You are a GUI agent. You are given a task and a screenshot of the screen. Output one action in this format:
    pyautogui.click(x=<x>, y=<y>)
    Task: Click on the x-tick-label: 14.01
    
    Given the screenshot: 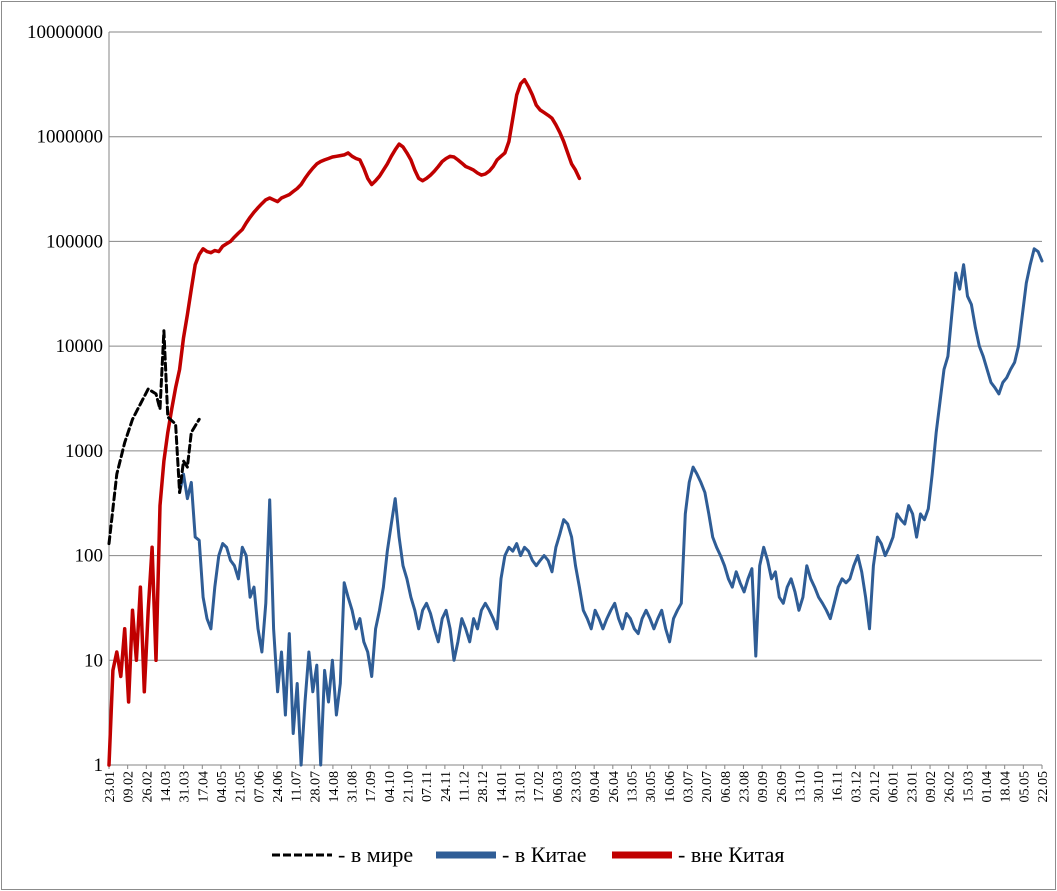 What is the action you would take?
    pyautogui.click(x=502, y=787)
    